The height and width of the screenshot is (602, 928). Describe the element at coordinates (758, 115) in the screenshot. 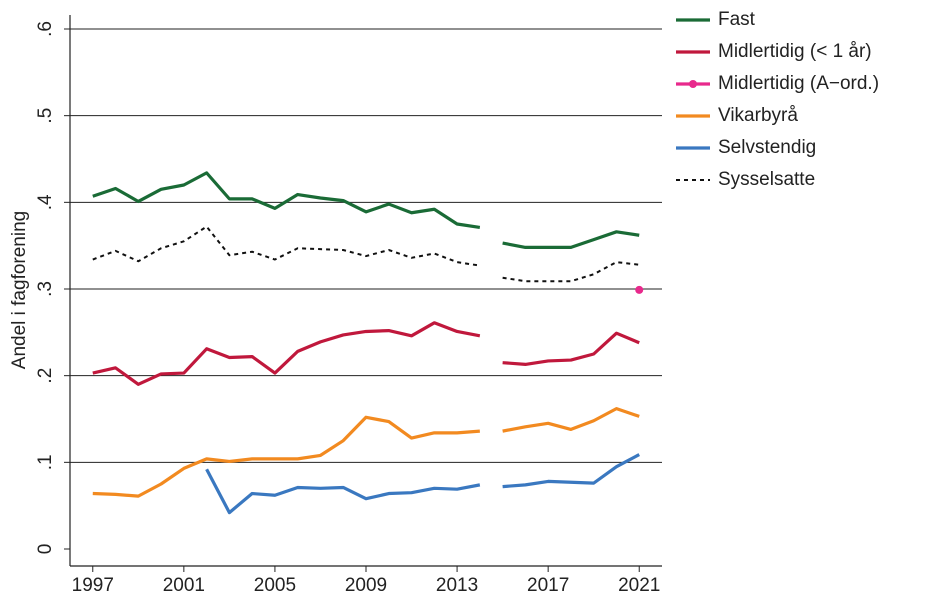

I see `legend-label: Vikarbyrå` at that location.